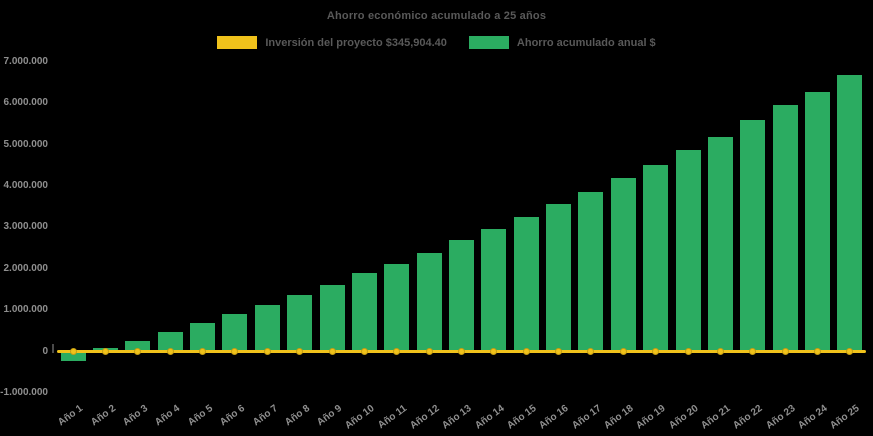  What do you see at coordinates (103, 416) in the screenshot?
I see `x-tick-label: Año 2` at bounding box center [103, 416].